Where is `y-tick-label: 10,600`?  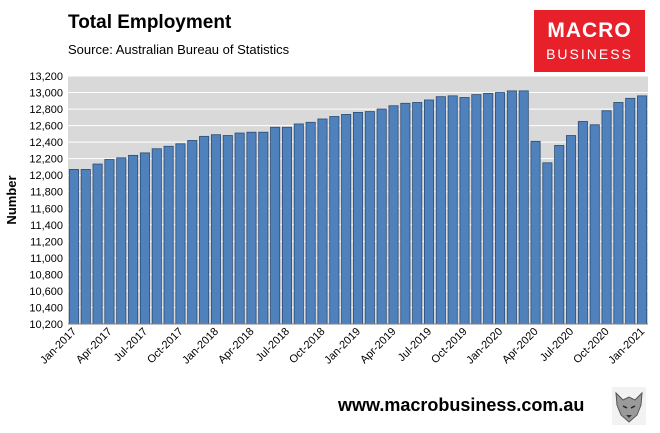 y-tick-label: 10,600 is located at coordinates (46, 292).